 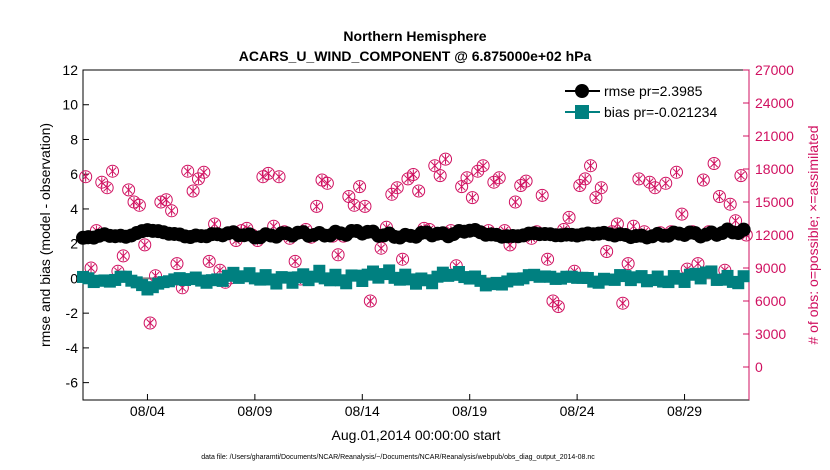 I want to click on legend-bias-label: bias pr=-0.021234, so click(x=660, y=112).